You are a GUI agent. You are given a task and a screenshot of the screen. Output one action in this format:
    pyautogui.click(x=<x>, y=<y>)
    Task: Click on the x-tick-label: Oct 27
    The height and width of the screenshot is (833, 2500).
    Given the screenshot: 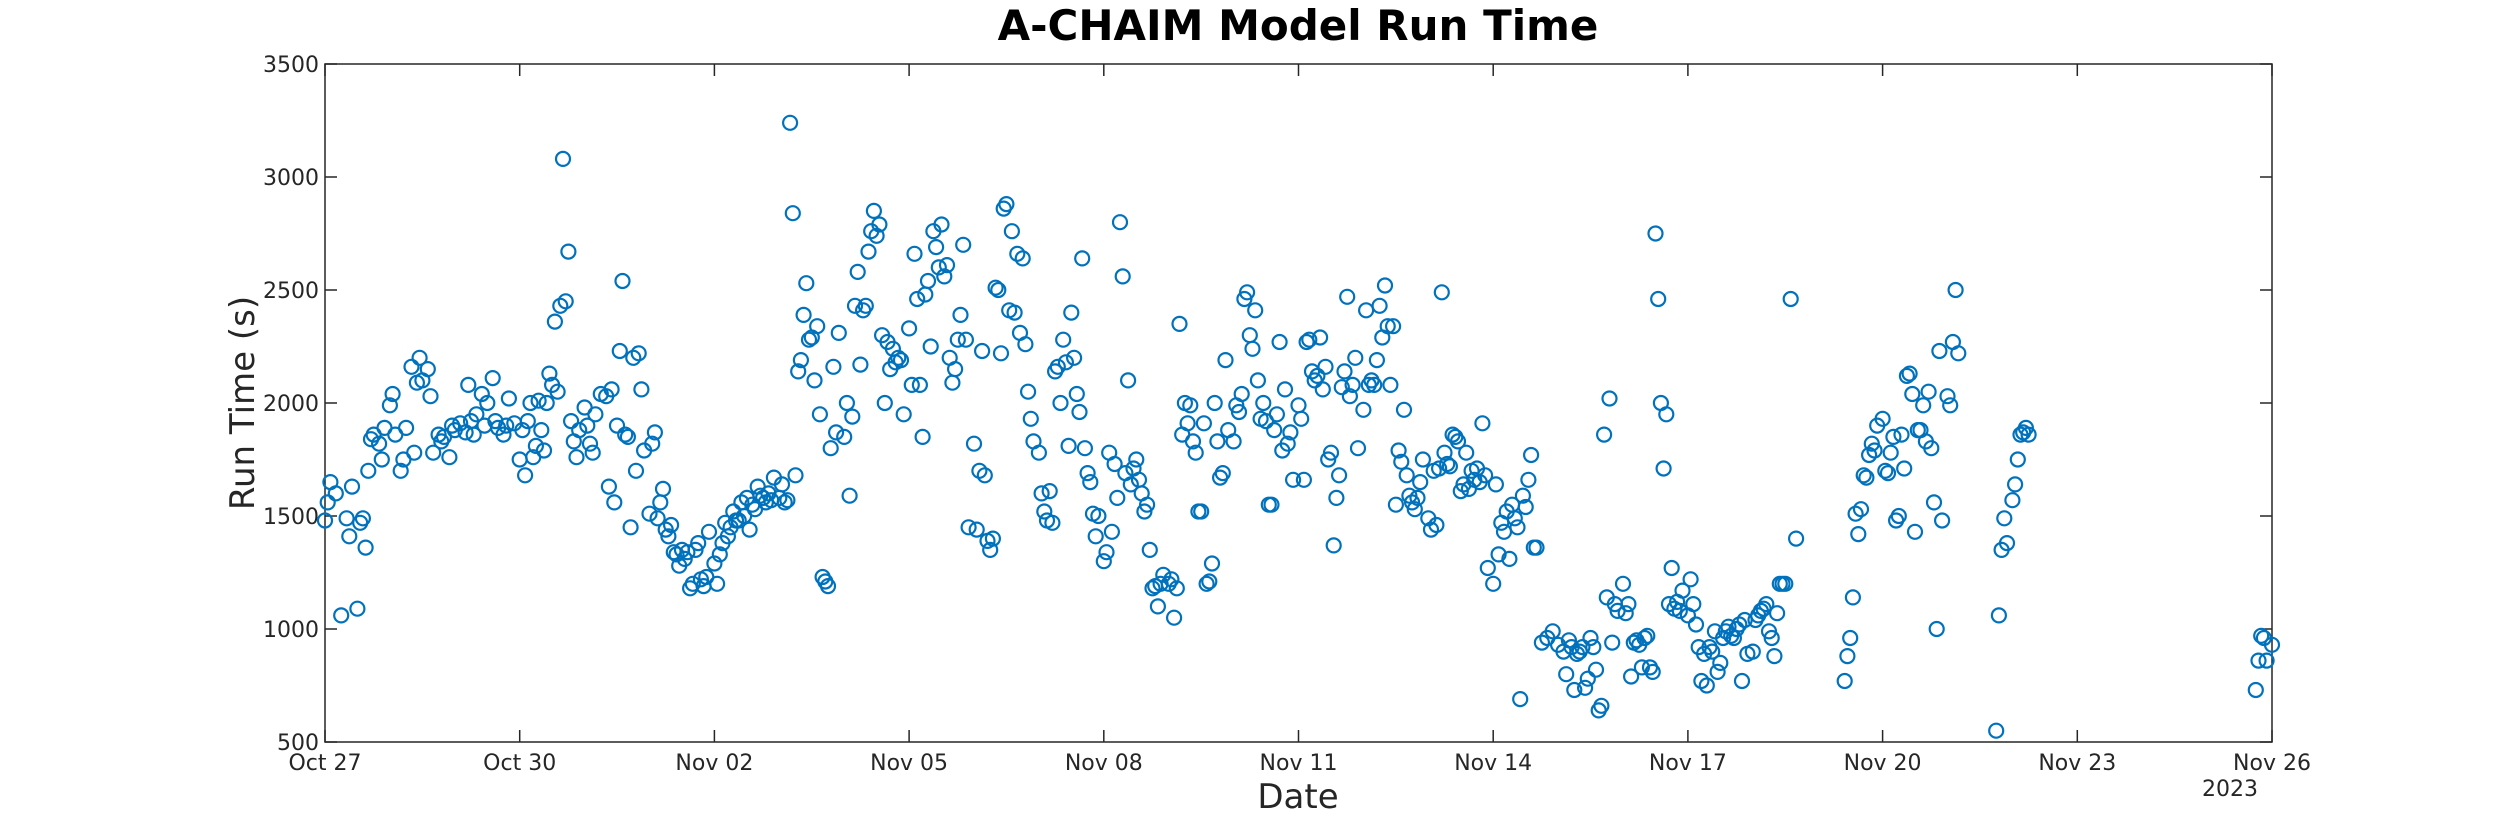 What is the action you would take?
    pyautogui.click(x=324, y=763)
    